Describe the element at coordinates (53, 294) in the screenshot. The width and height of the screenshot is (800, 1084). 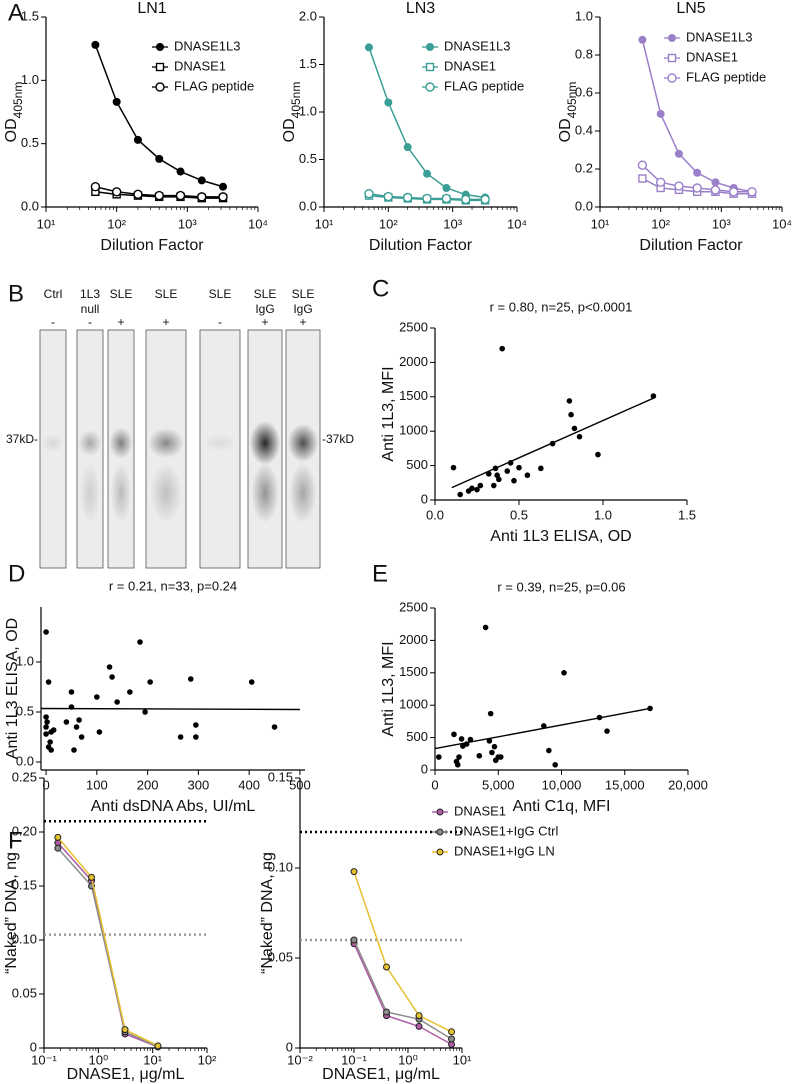
I see `lane-label: Ctrl` at that location.